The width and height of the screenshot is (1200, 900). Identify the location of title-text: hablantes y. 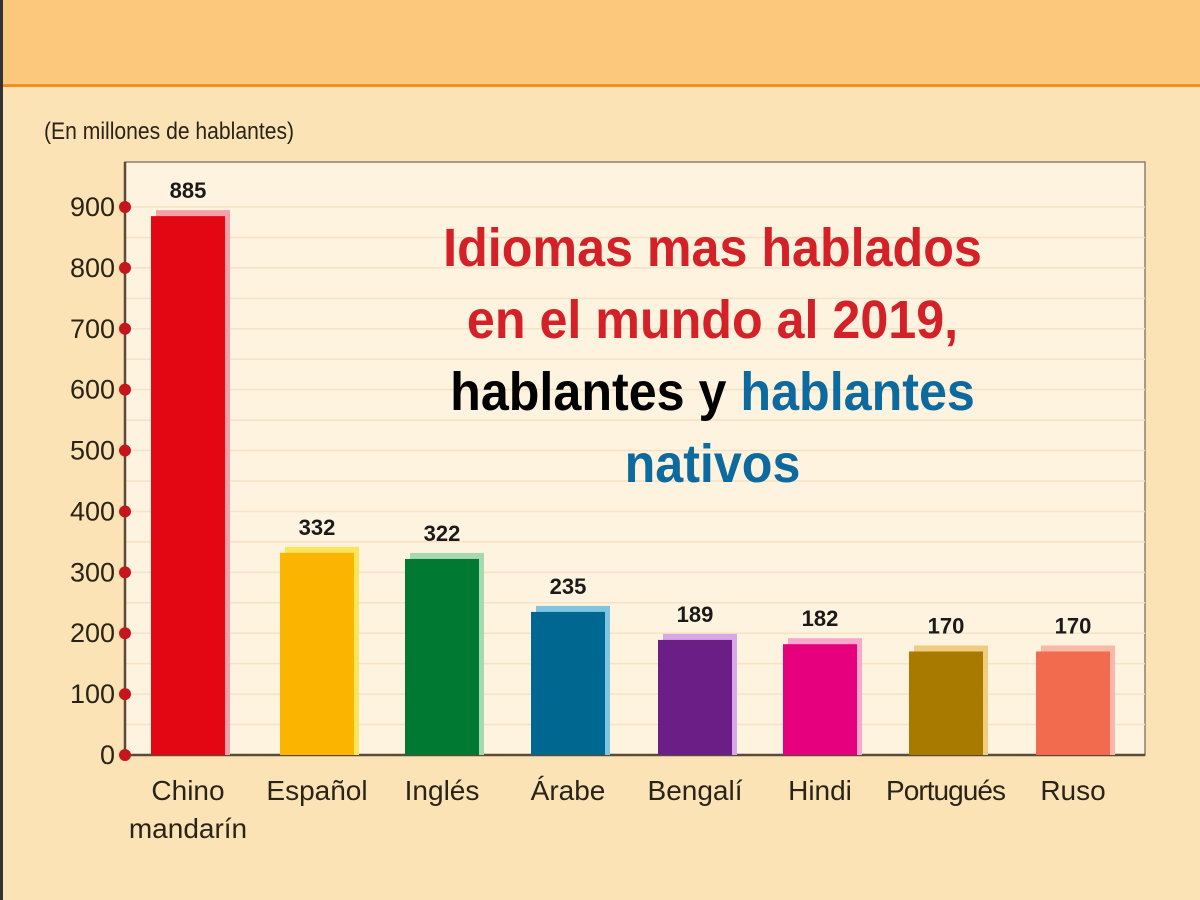
(595, 392).